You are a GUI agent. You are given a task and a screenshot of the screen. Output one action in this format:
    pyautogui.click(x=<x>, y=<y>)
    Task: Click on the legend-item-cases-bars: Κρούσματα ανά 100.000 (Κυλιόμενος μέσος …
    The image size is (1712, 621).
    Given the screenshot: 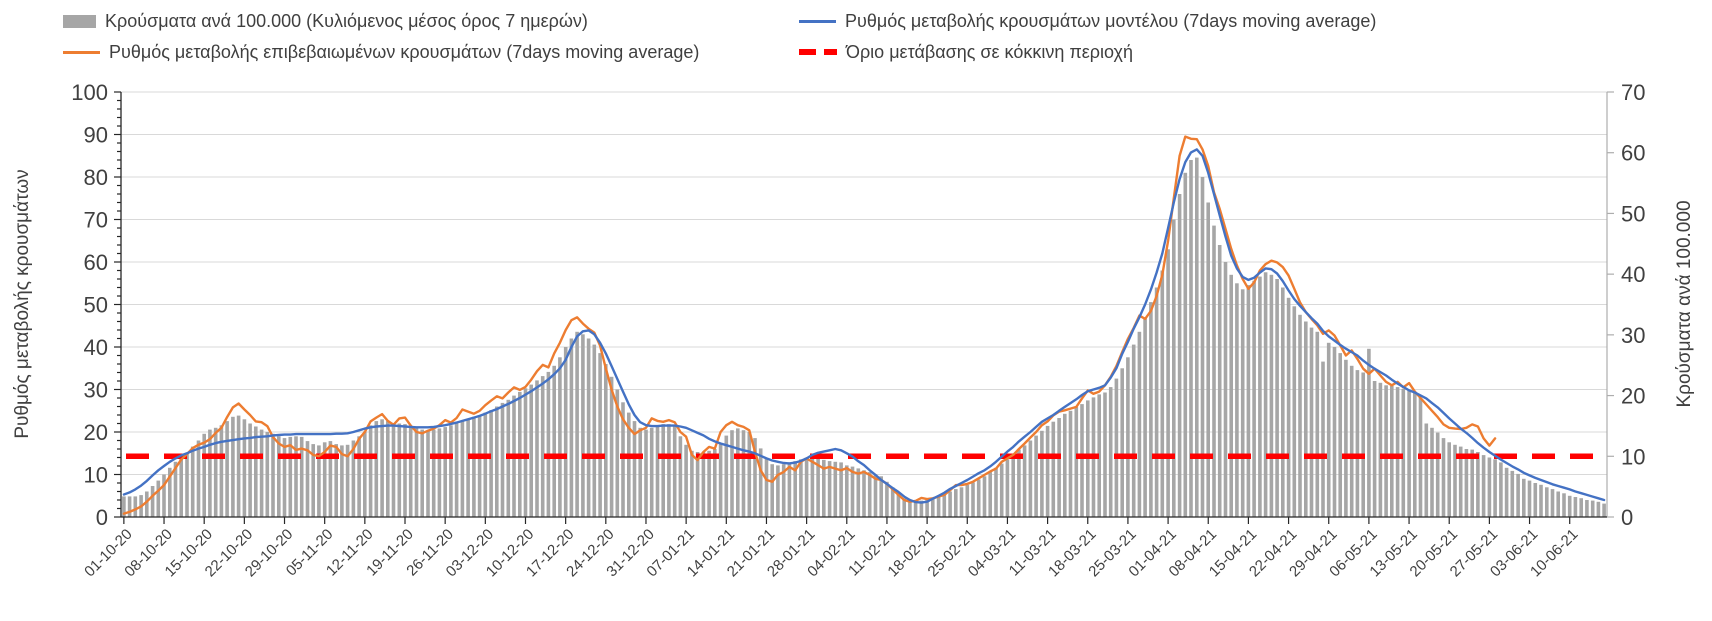 What is the action you would take?
    pyautogui.click(x=325, y=21)
    